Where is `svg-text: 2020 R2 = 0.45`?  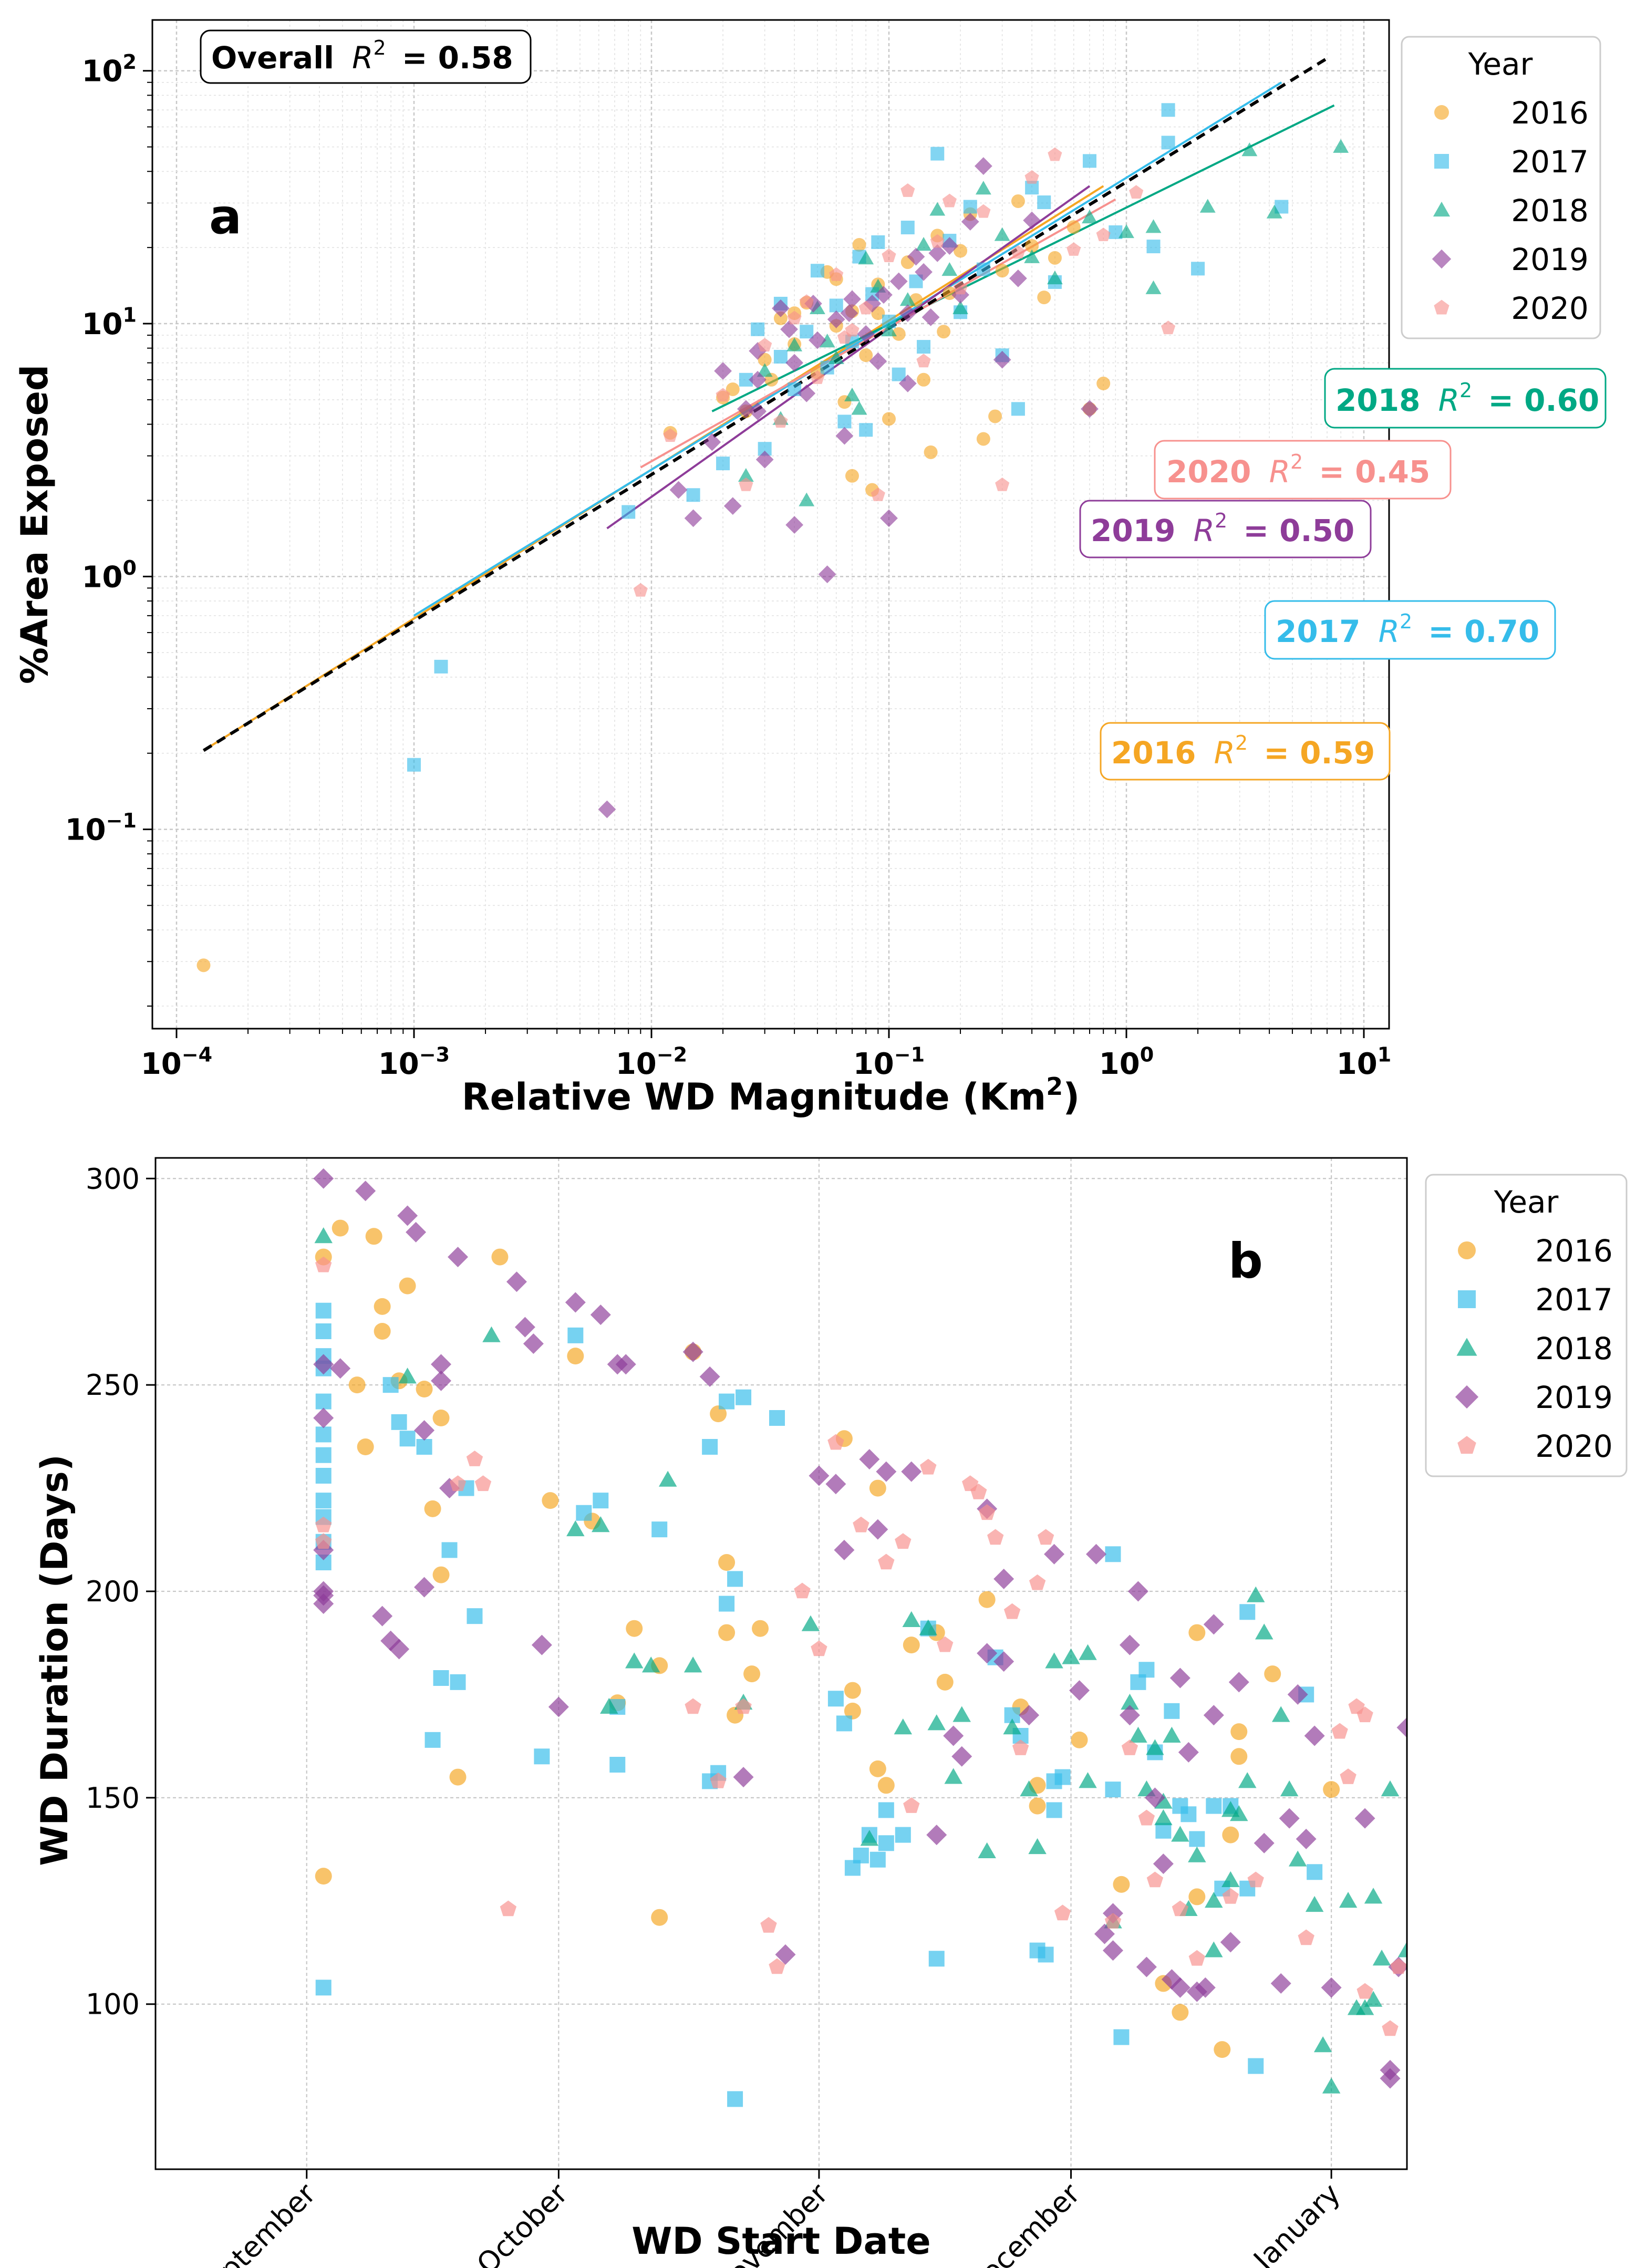 svg-text: 2020 R2 = 0.45 is located at coordinates (1298, 465).